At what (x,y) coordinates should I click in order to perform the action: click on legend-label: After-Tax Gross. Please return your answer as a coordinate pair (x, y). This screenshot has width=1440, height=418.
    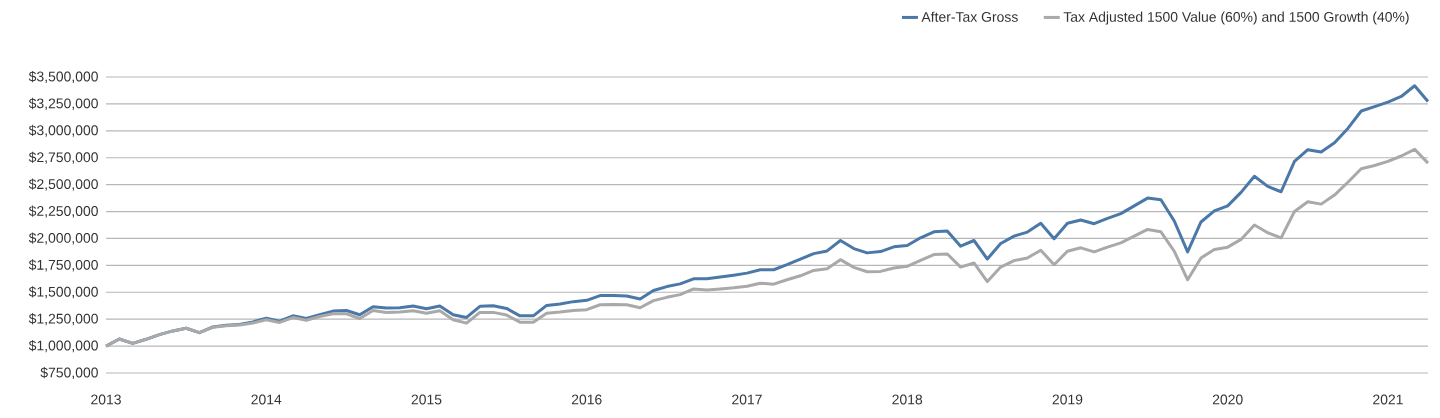
    Looking at the image, I should click on (969, 16).